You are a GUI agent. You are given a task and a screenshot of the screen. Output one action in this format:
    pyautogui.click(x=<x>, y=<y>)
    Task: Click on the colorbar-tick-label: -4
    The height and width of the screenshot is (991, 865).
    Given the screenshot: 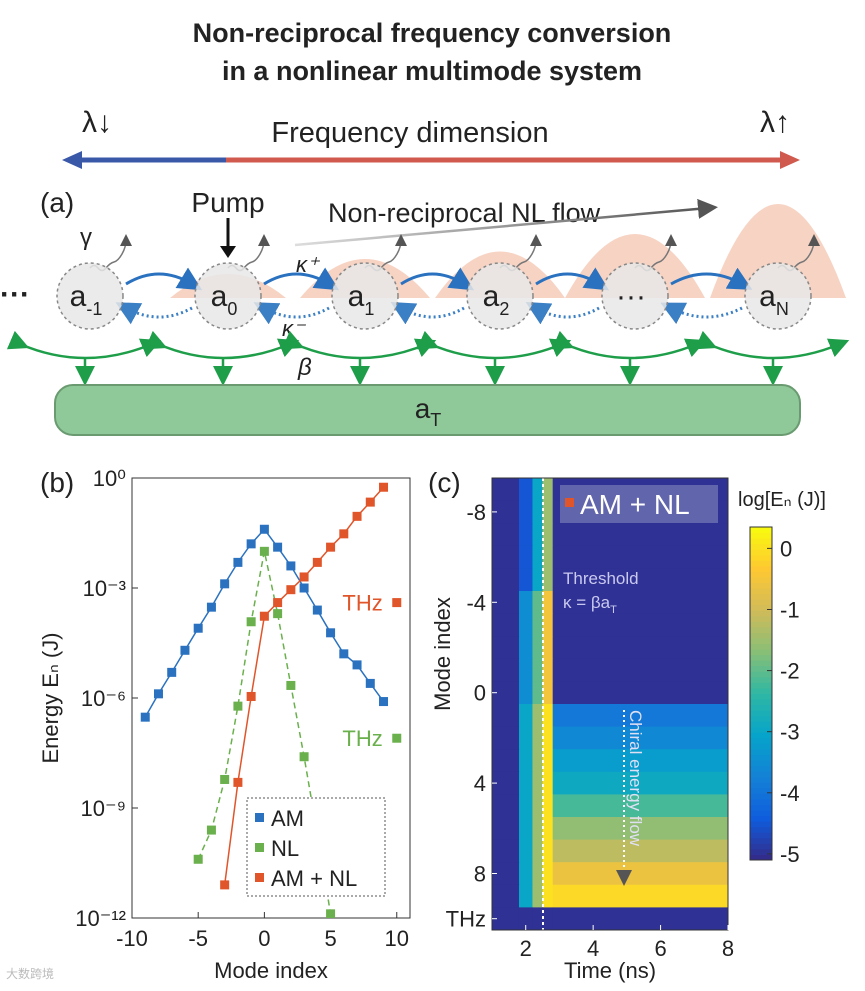 What is the action you would take?
    pyautogui.click(x=790, y=793)
    